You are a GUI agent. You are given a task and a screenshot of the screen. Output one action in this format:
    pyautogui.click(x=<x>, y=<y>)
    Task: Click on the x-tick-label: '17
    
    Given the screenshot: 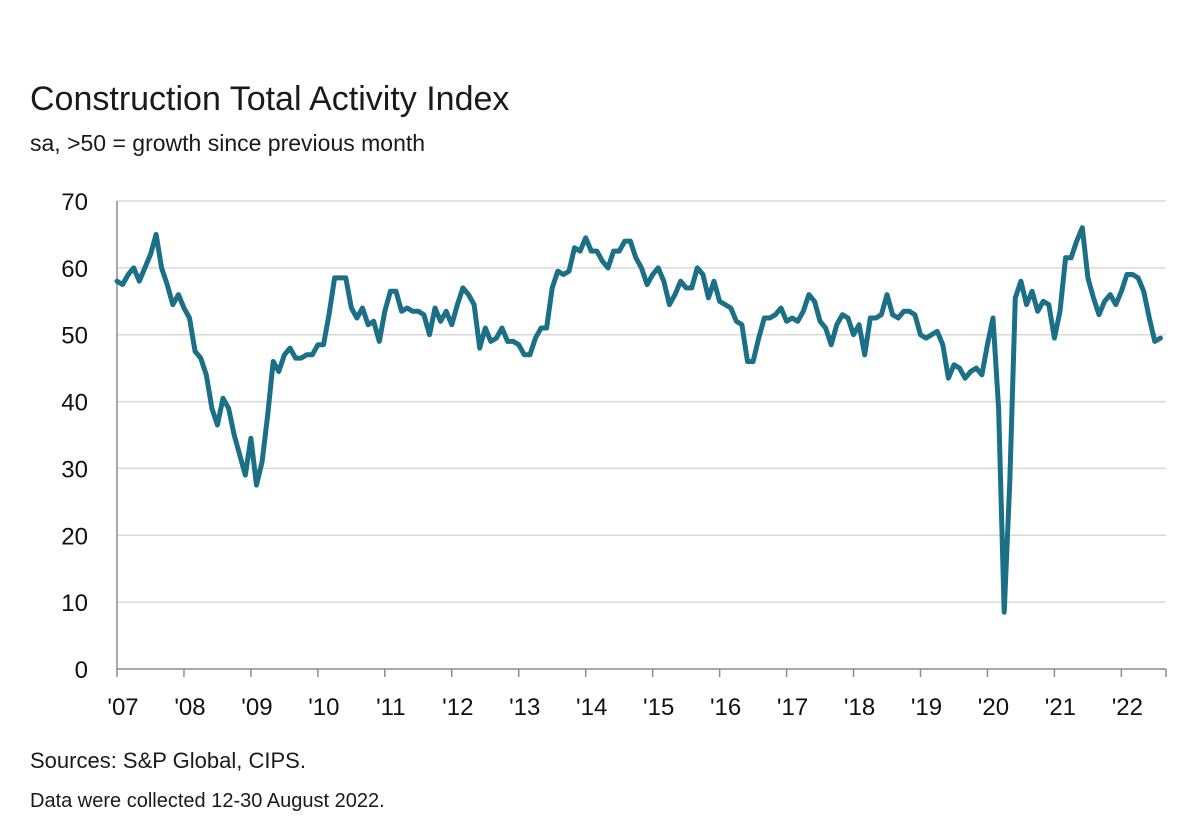 What is the action you would take?
    pyautogui.click(x=792, y=707)
    